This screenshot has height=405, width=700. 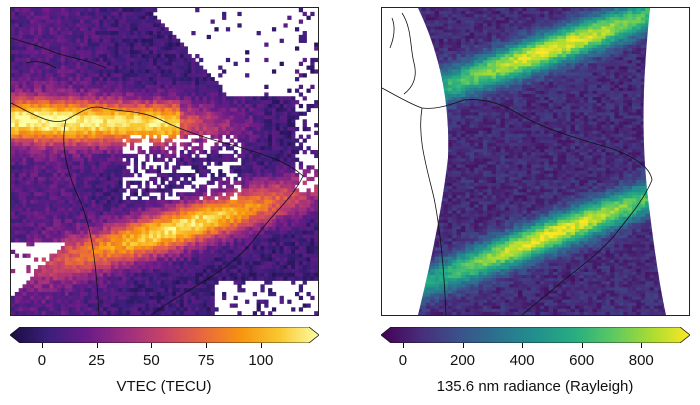 What do you see at coordinates (641, 360) in the screenshot?
I see `radiance-tick-label: 800` at bounding box center [641, 360].